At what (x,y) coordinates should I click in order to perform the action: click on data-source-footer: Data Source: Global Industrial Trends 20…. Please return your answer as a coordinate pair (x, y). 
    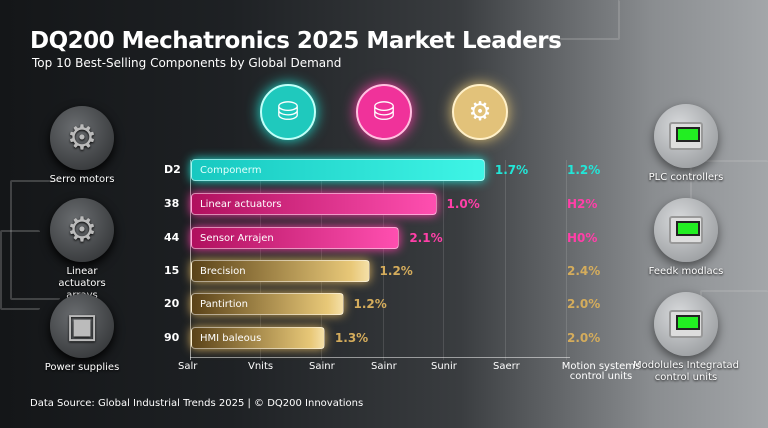
    Looking at the image, I should click on (197, 403).